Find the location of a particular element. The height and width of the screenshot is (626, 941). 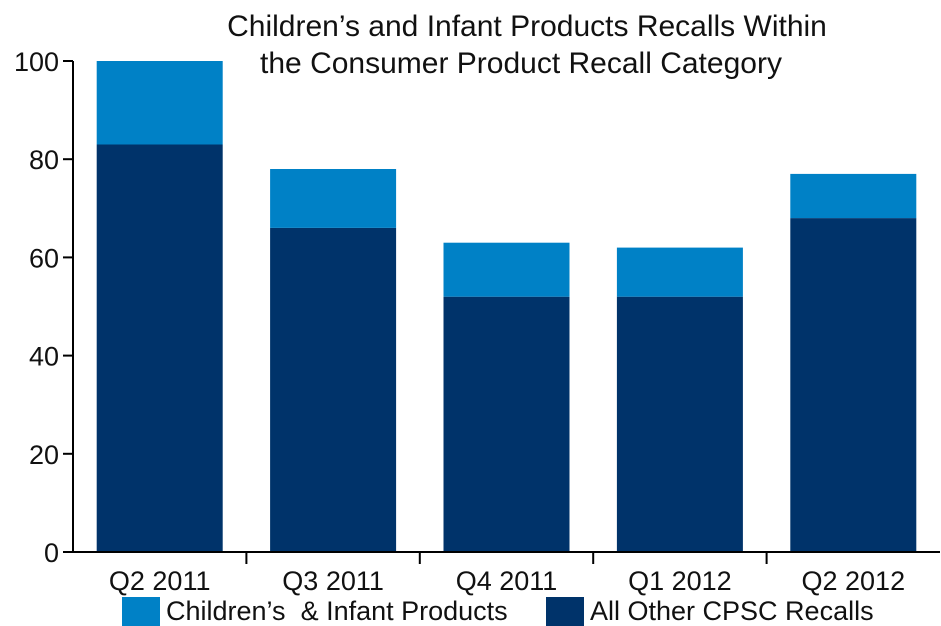

y-tick-label: 0 is located at coordinates (51, 553).